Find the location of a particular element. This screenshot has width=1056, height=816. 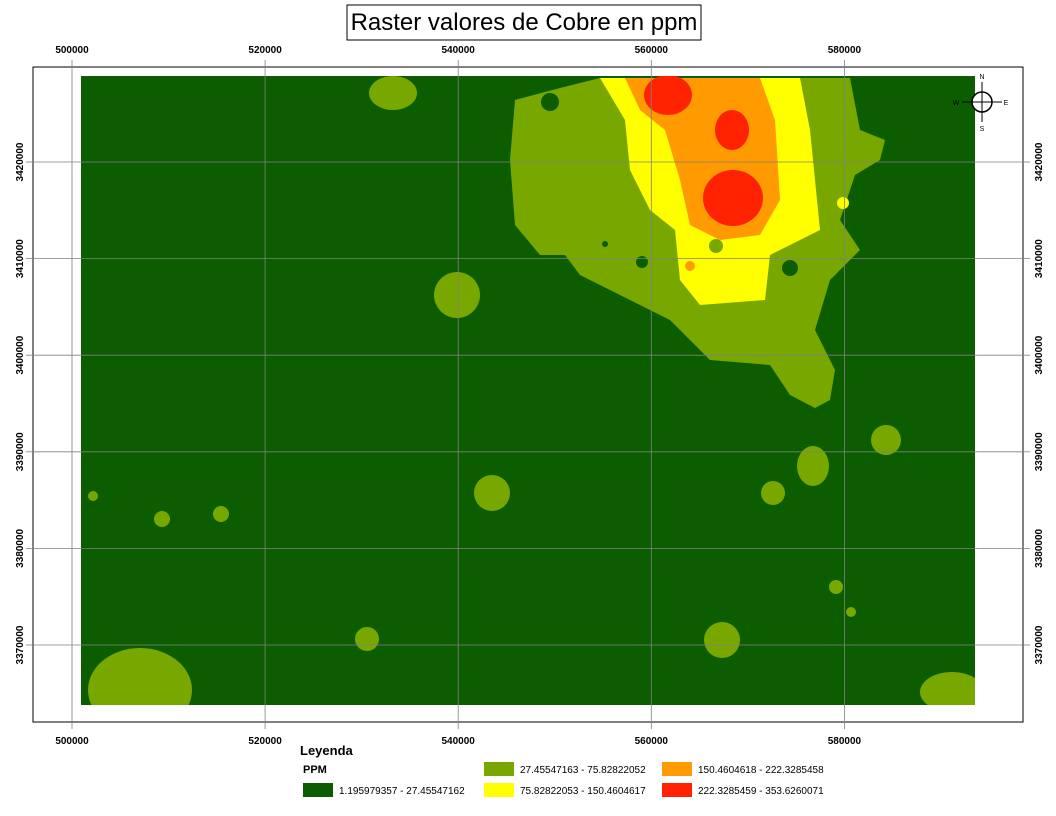

compass-e: E is located at coordinates (1006, 103).